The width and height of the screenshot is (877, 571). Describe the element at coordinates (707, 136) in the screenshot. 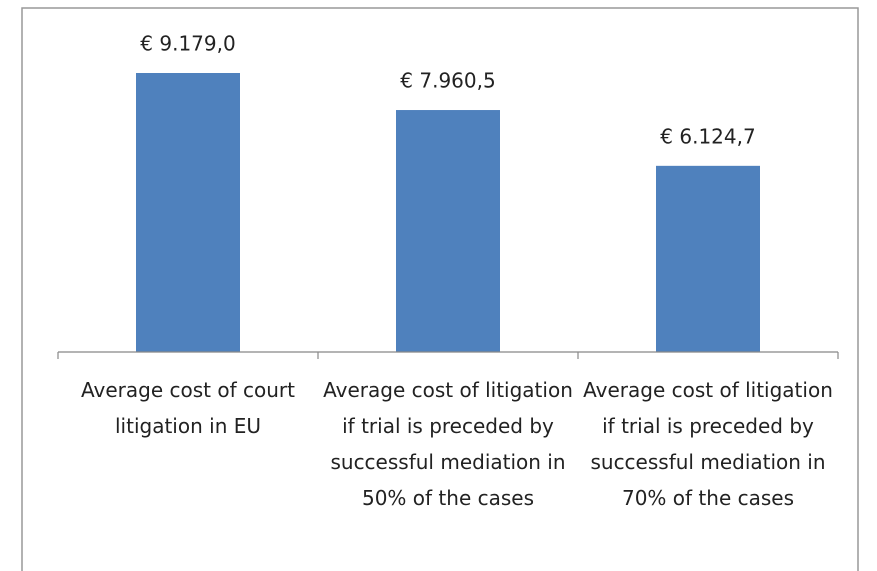

I see `value-label: € 6.124,7` at that location.